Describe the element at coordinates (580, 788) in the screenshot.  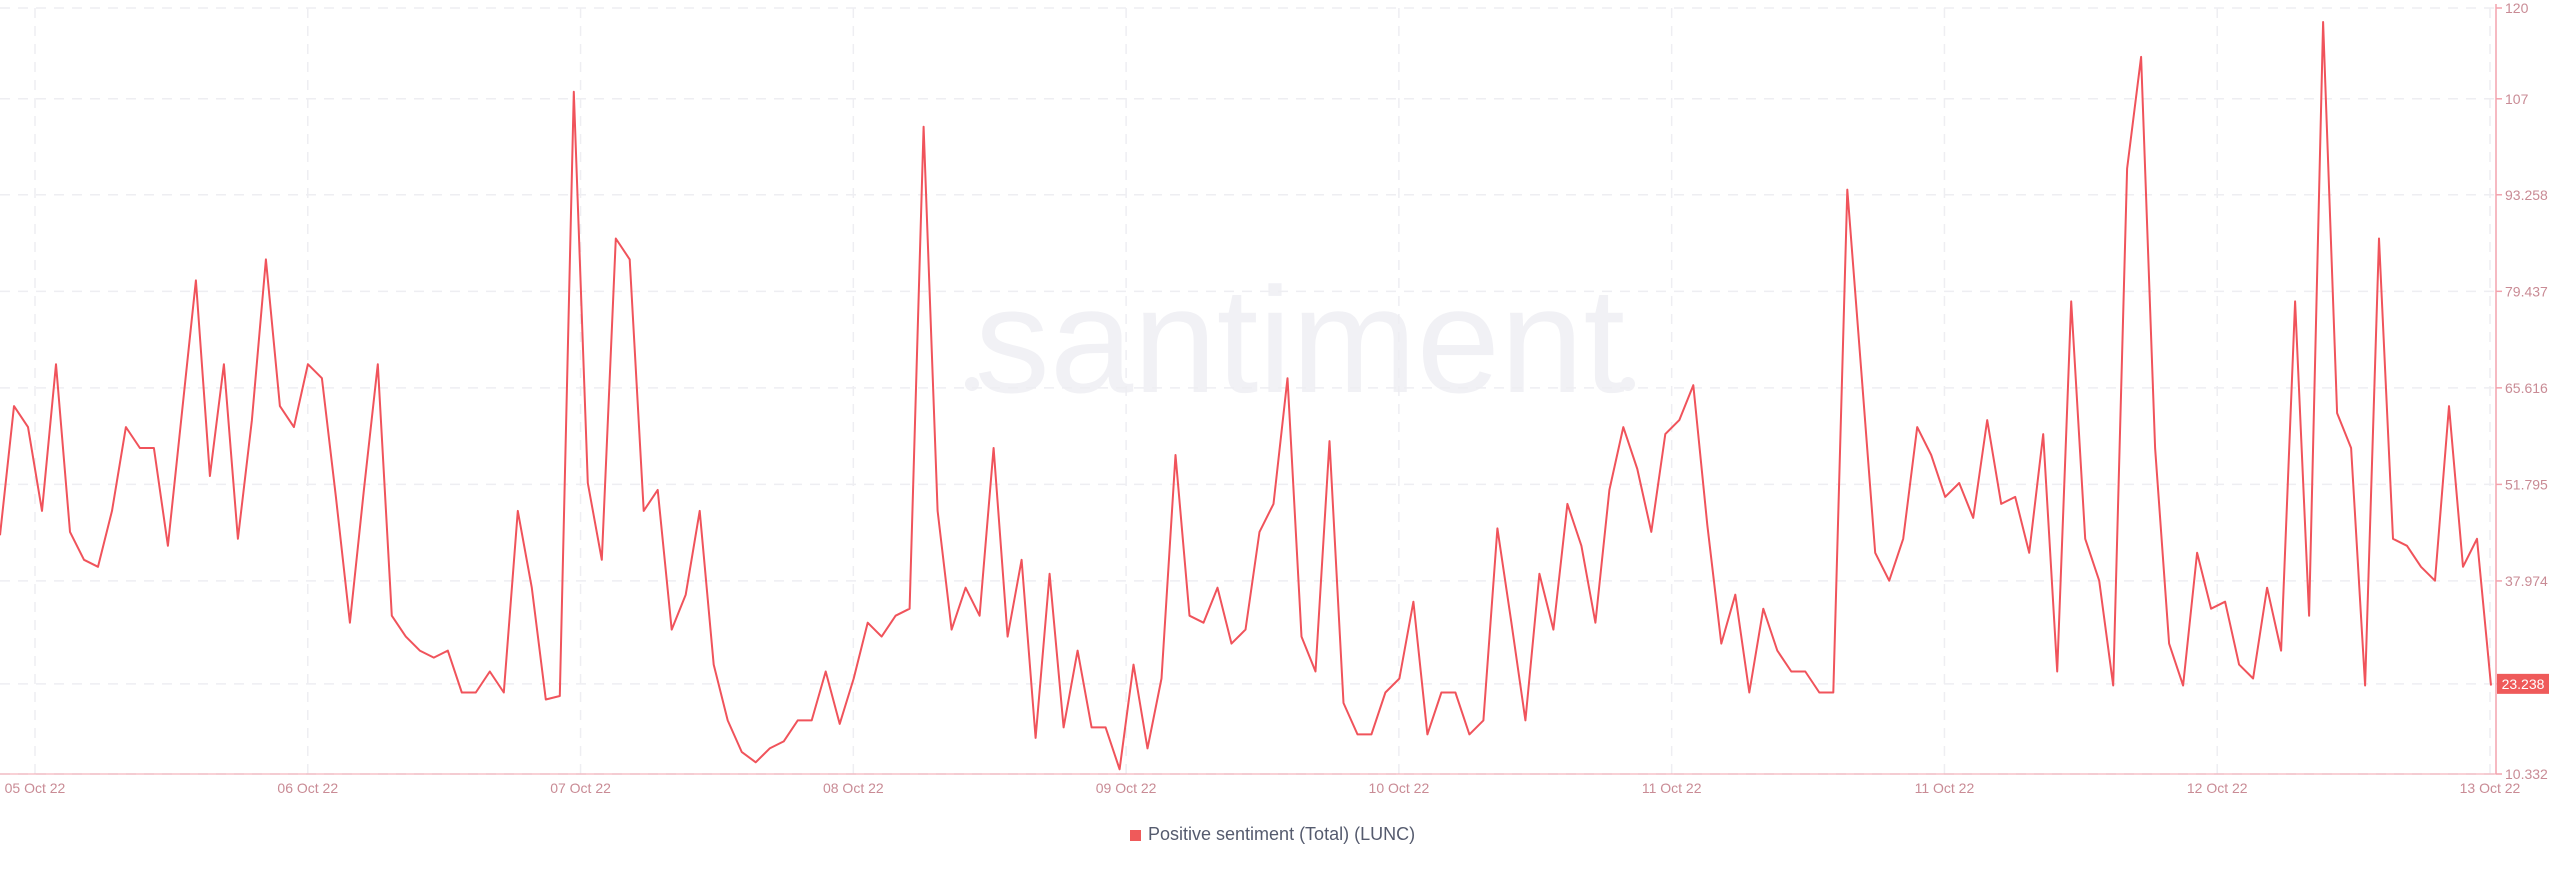
I see `x-tick-label: 07 Oct 22` at that location.